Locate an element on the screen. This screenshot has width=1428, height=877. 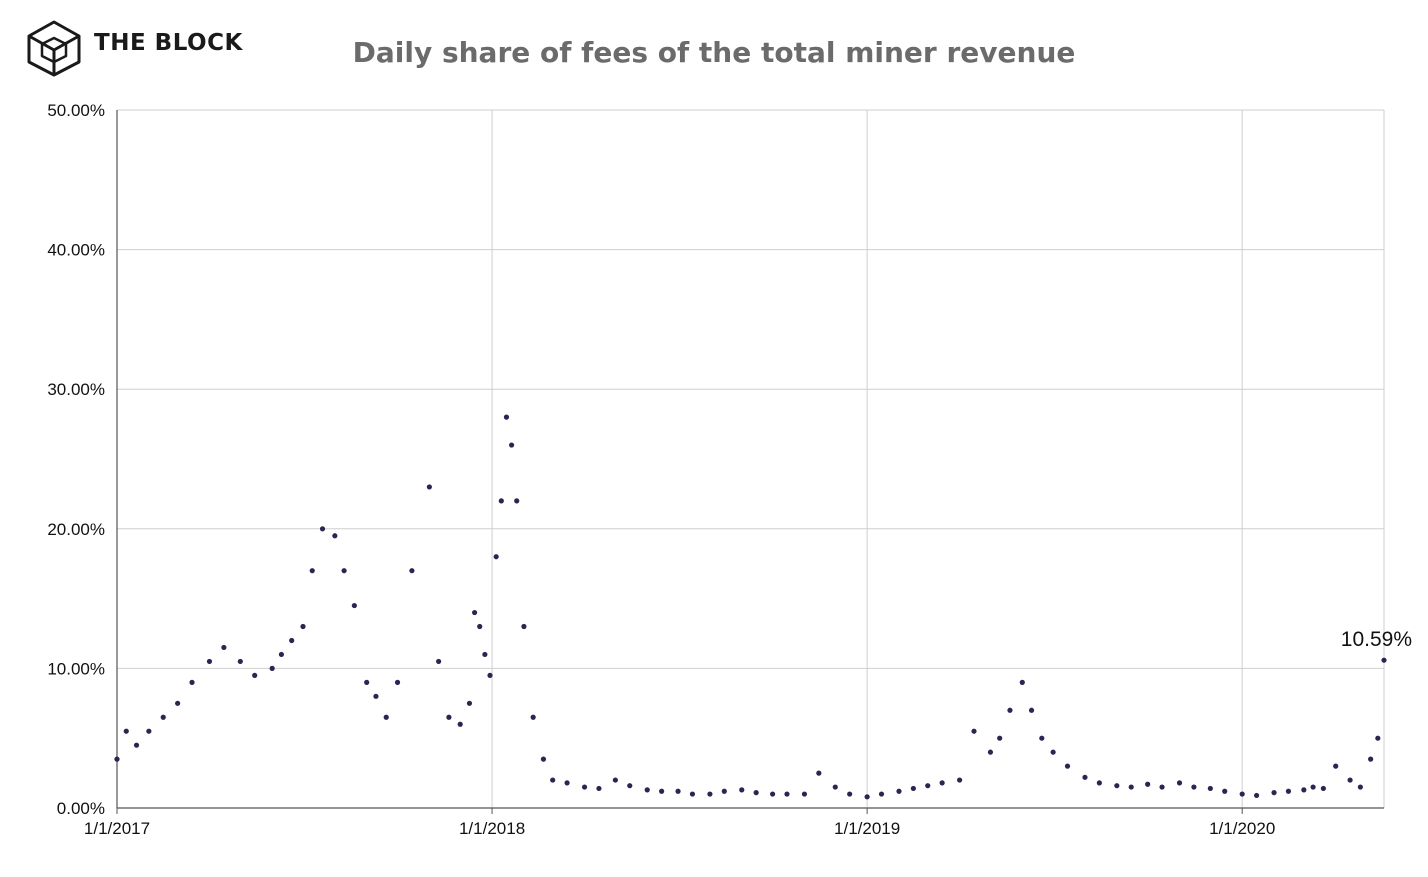
y-tick-label: 50.00% is located at coordinates (76, 110).